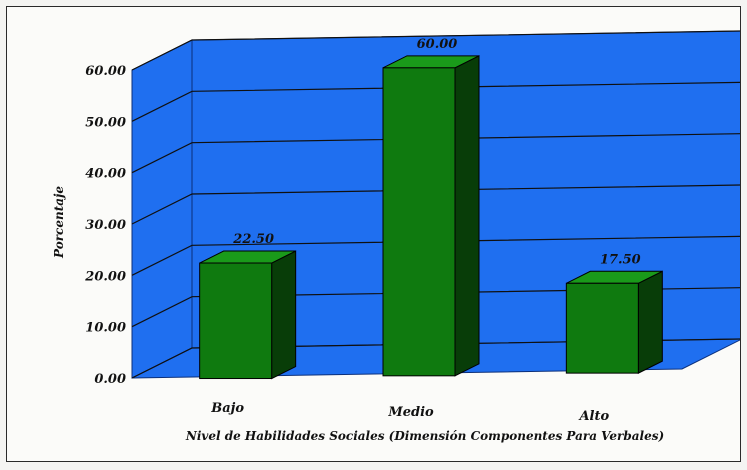 This screenshot has height=470, width=747. What do you see at coordinates (105, 174) in the screenshot?
I see `y-tick-label: 40.00` at bounding box center [105, 174].